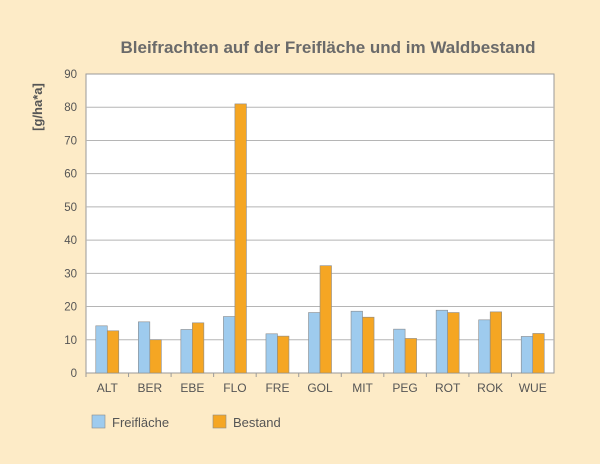  I want to click on bar-freiflaeche-ber, so click(144, 347).